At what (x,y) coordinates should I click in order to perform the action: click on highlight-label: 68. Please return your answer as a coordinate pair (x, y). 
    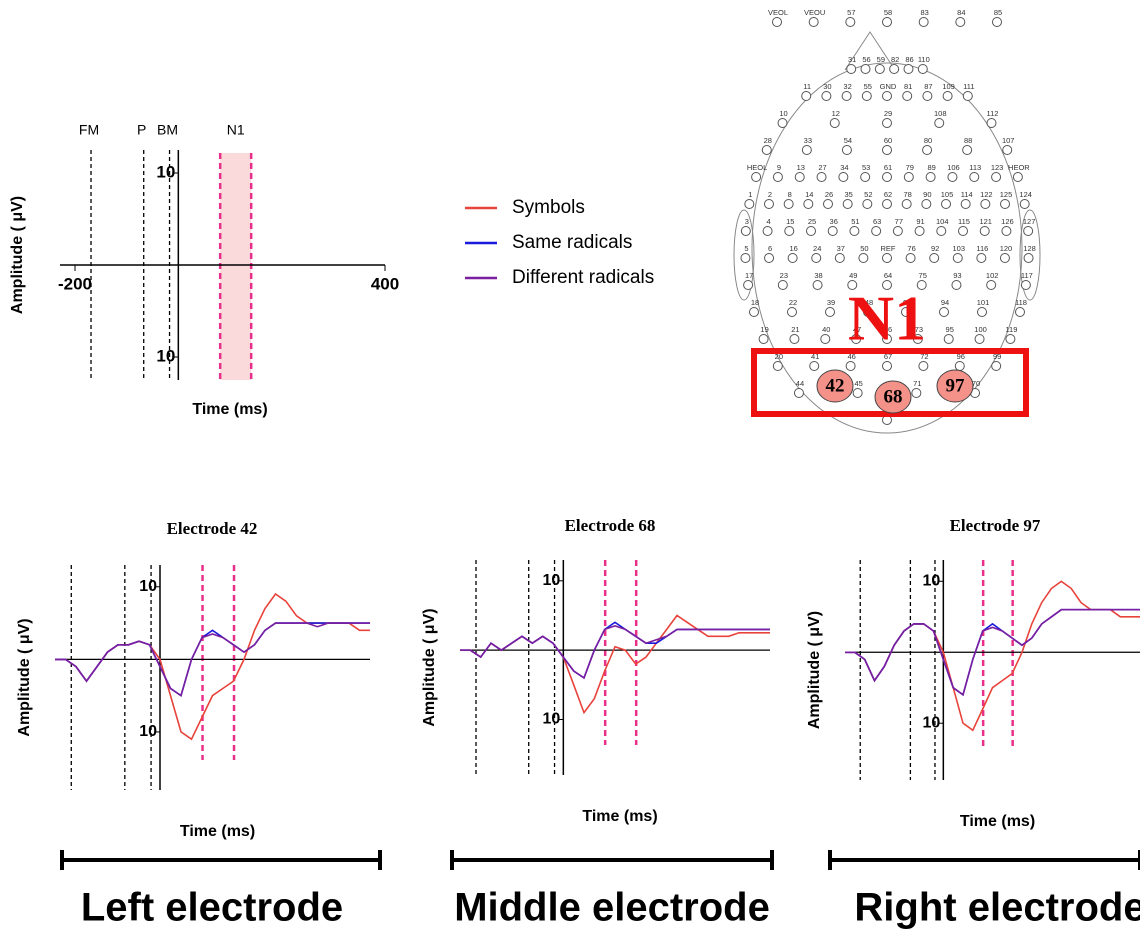
    Looking at the image, I should click on (893, 396).